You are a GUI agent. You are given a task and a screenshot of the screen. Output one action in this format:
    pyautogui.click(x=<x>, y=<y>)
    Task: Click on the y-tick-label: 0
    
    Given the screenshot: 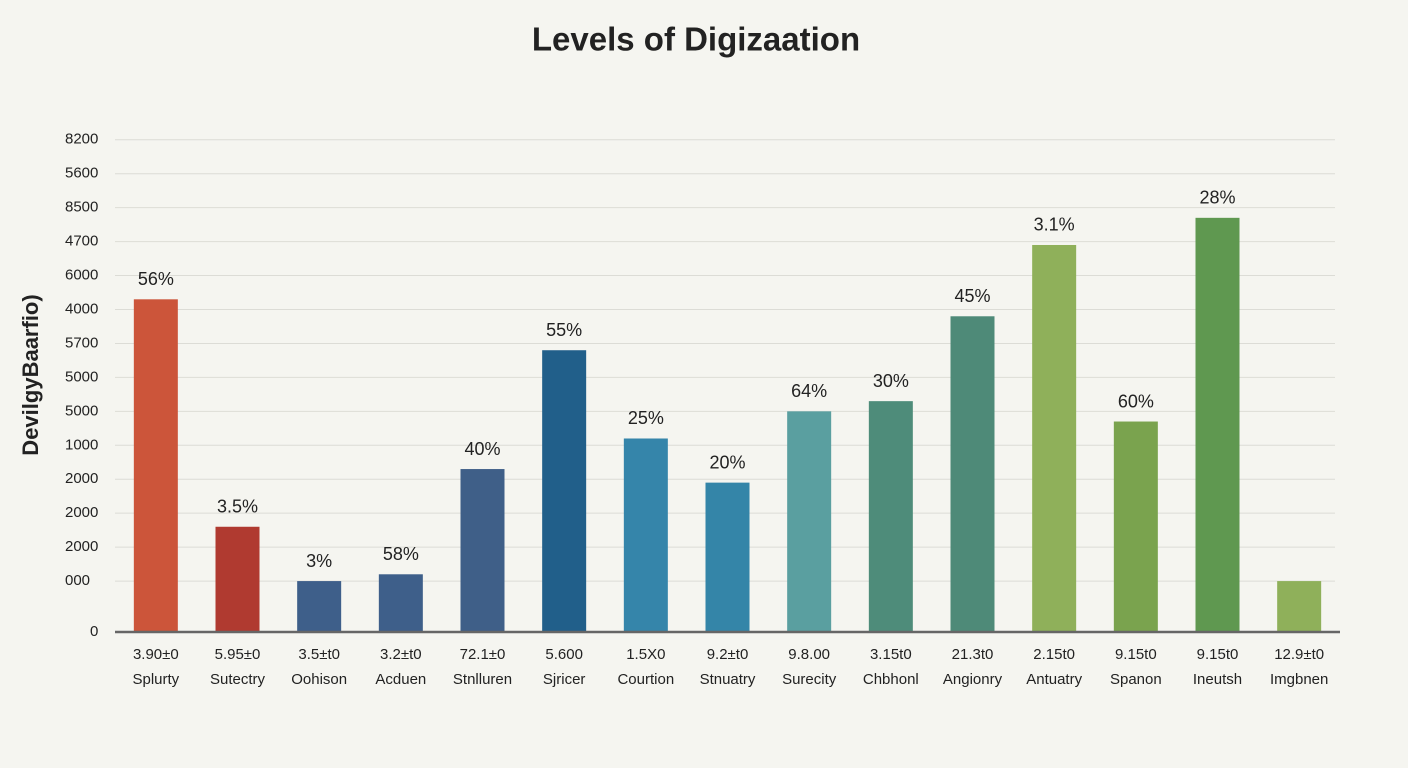 What is the action you would take?
    pyautogui.click(x=94, y=631)
    